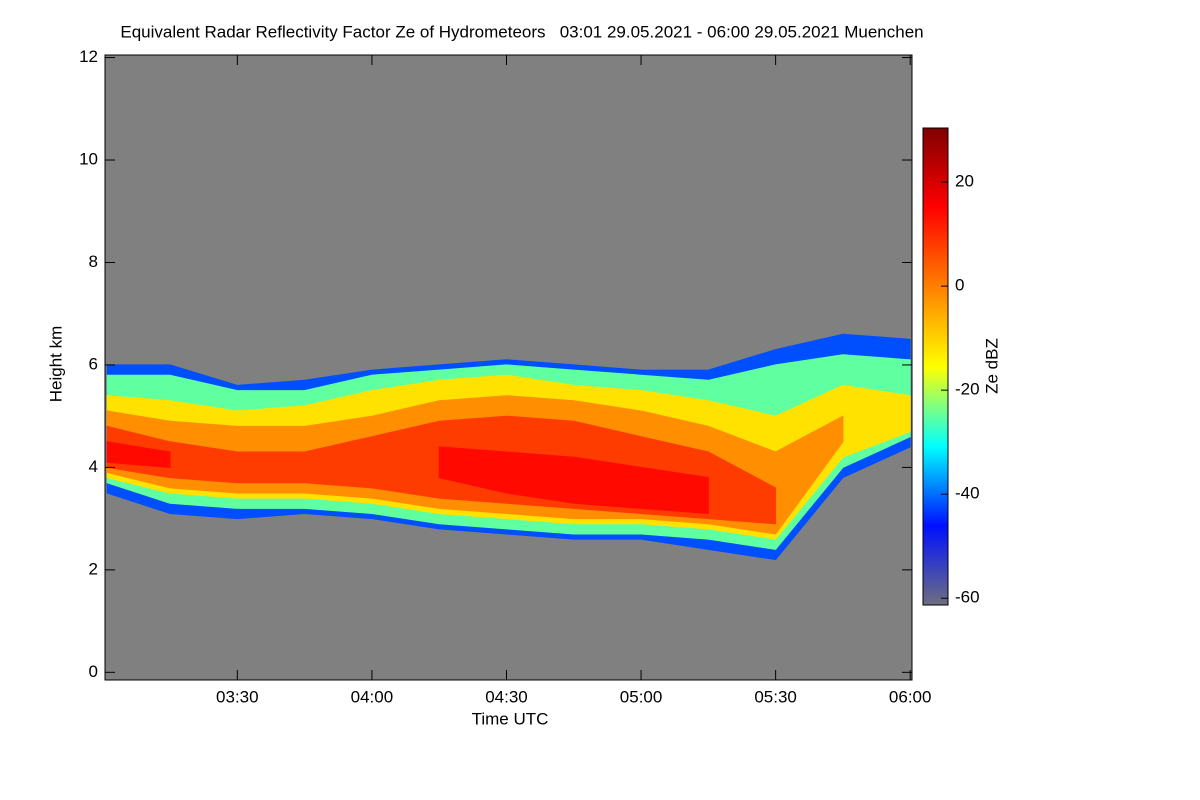 The height and width of the screenshot is (800, 1200). I want to click on y-tick-label: 12, so click(88, 56).